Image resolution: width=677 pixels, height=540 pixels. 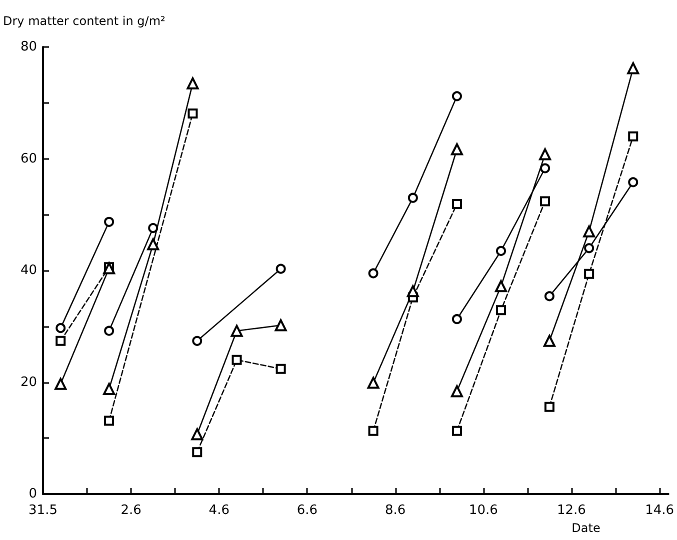 What do you see at coordinates (28, 382) in the screenshot?
I see `y-tick-label: 20` at bounding box center [28, 382].